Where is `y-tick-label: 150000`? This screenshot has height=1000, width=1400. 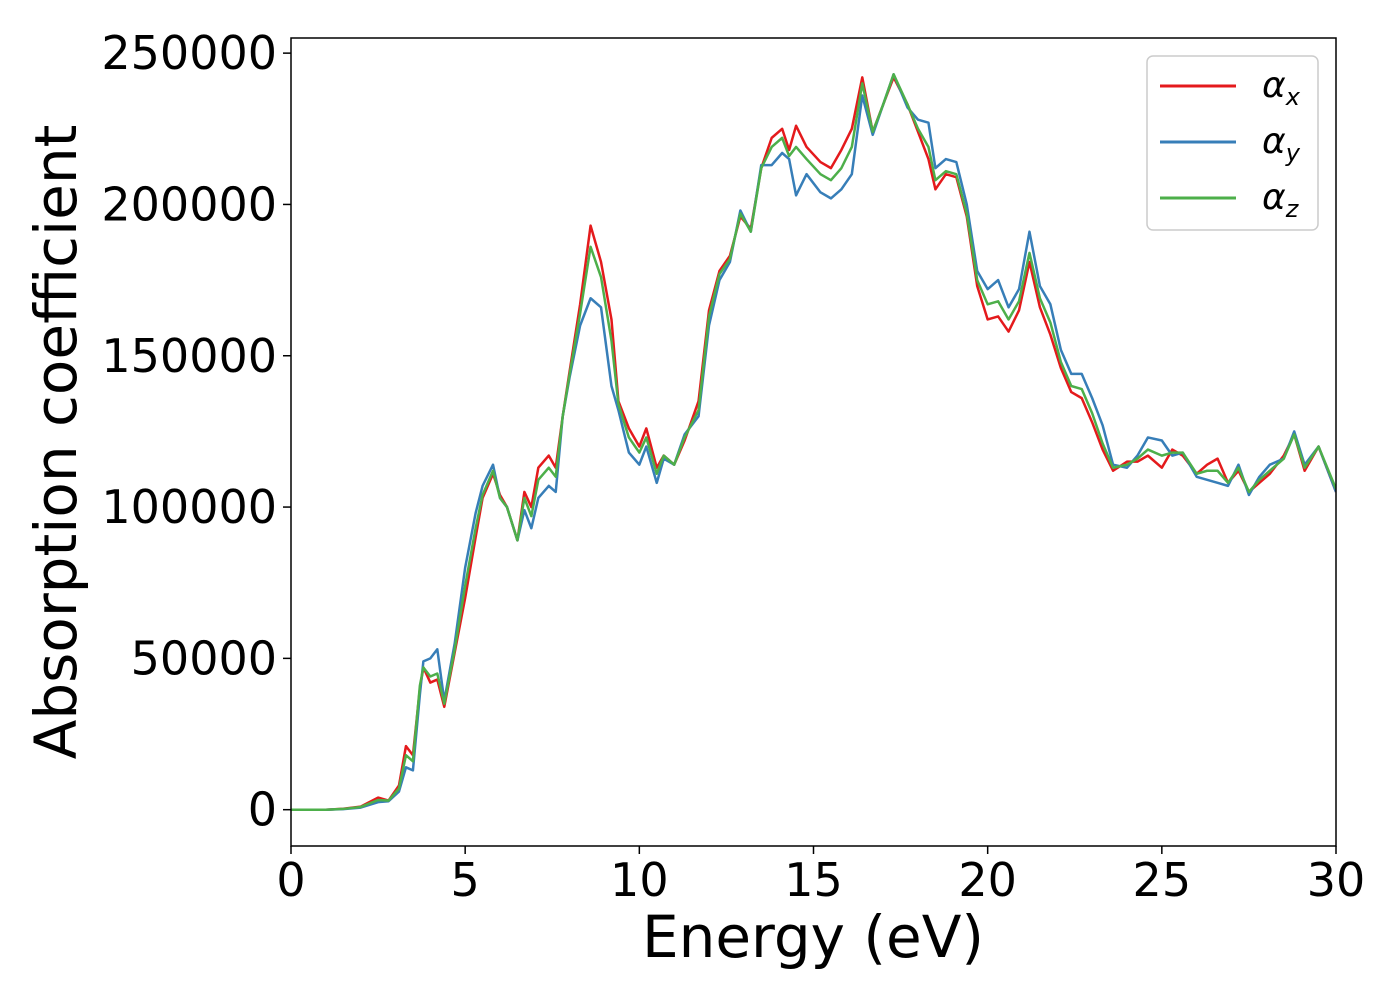
y-tick-label: 150000 is located at coordinates (189, 356).